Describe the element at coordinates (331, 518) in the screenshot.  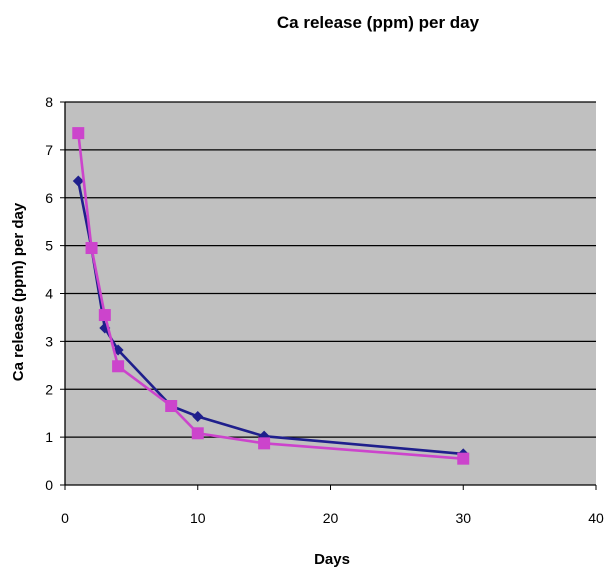
I see `x-tick-label-20: 20` at that location.